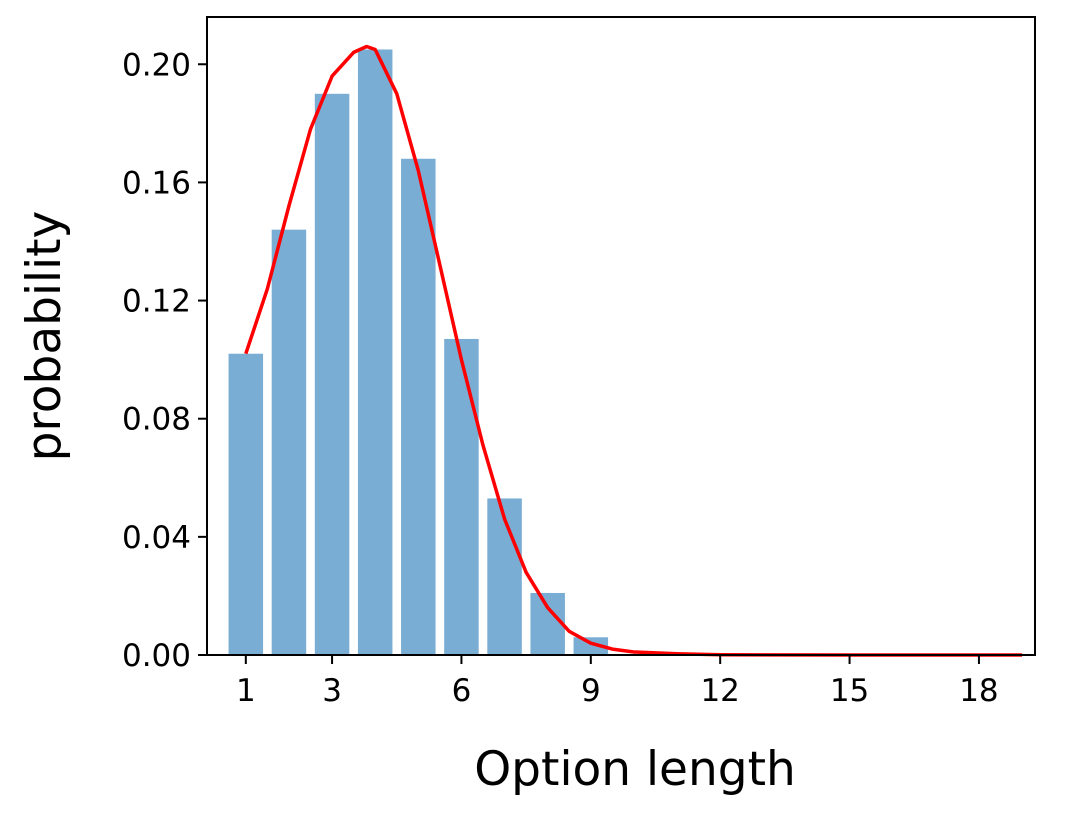 Image resolution: width=1081 pixels, height=818 pixels. What do you see at coordinates (719, 691) in the screenshot?
I see `x-tick-label: 12` at bounding box center [719, 691].